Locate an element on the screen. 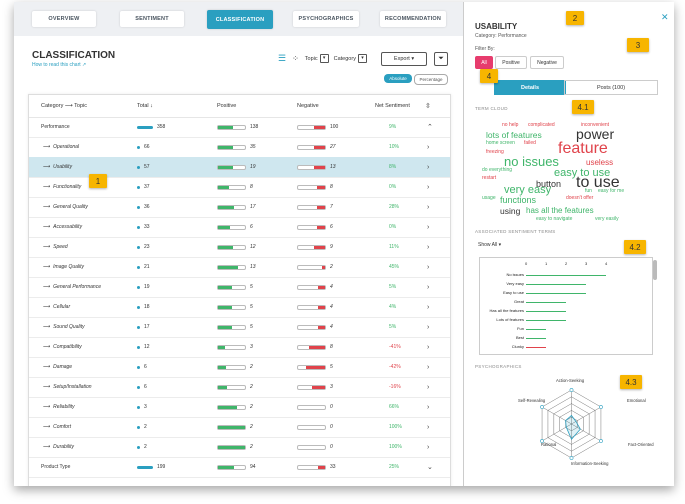  cloud-term: power is located at coordinates (595, 134).